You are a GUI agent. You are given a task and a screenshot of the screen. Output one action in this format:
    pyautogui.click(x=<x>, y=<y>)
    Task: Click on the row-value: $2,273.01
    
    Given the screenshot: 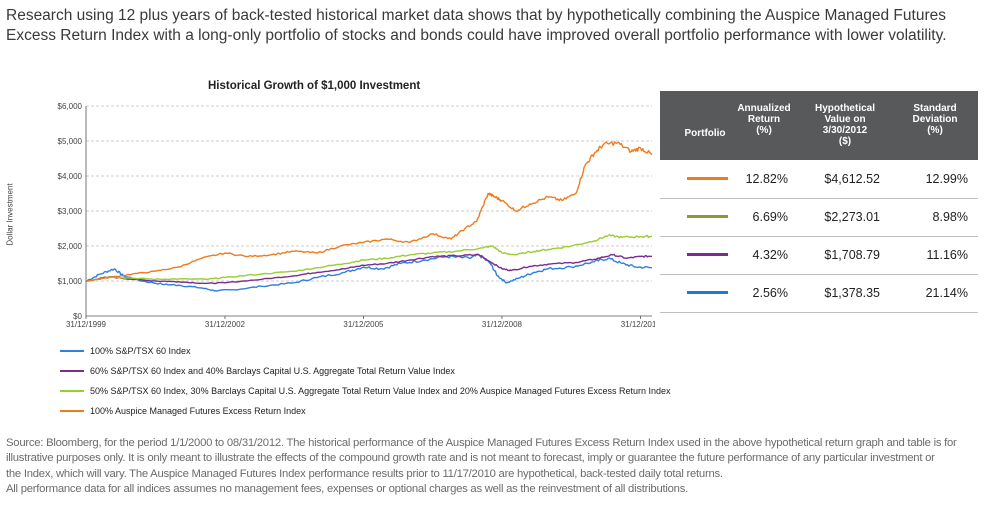 What is the action you would take?
    pyautogui.click(x=852, y=217)
    